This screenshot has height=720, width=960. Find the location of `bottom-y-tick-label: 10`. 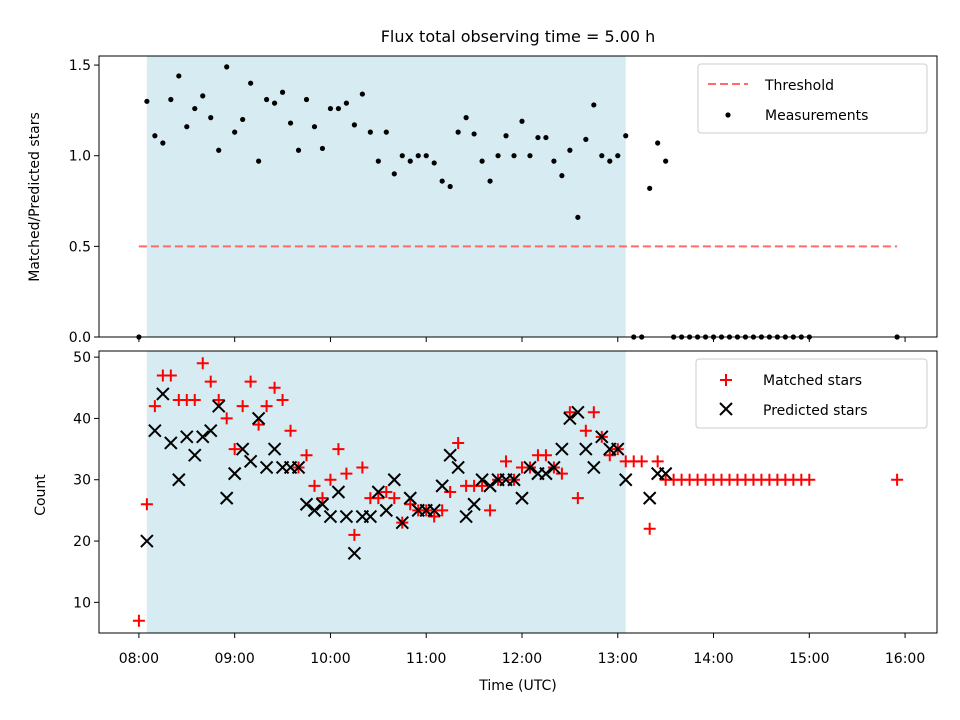

bottom-y-tick-label: 10 is located at coordinates (82, 603).